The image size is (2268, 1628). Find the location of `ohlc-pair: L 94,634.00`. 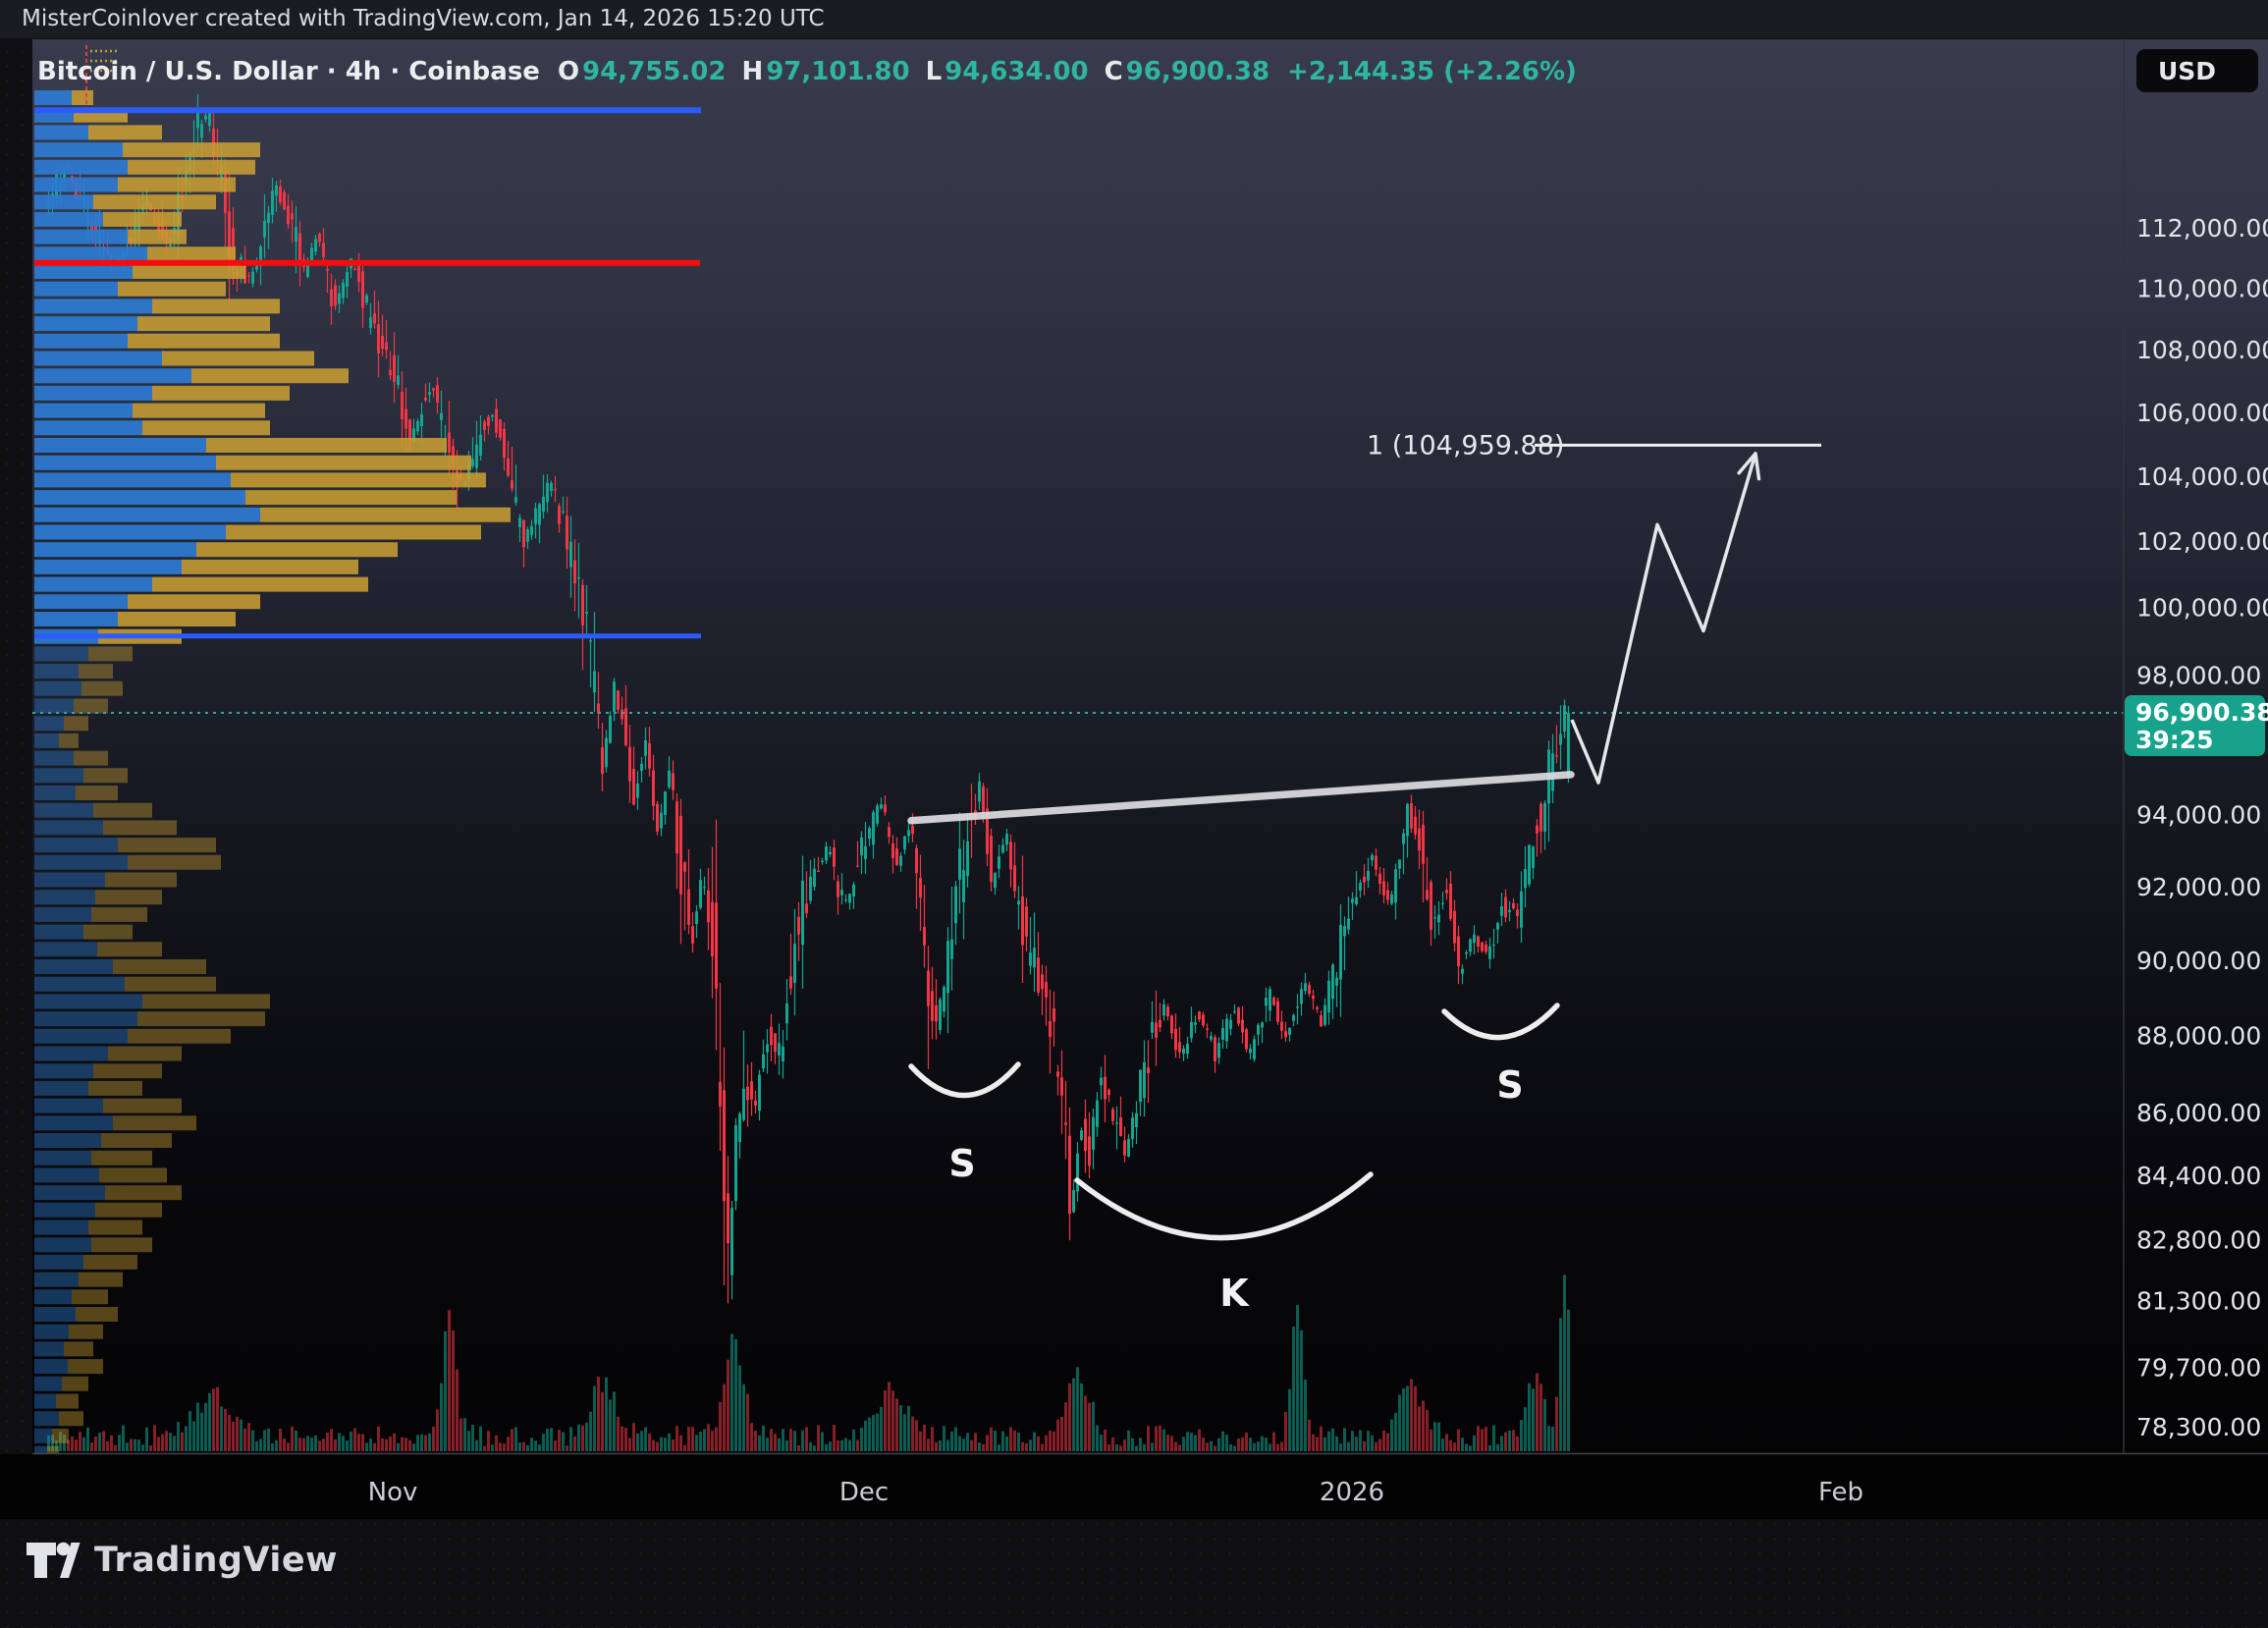

ohlc-pair: L 94,634.00 is located at coordinates (1007, 71).